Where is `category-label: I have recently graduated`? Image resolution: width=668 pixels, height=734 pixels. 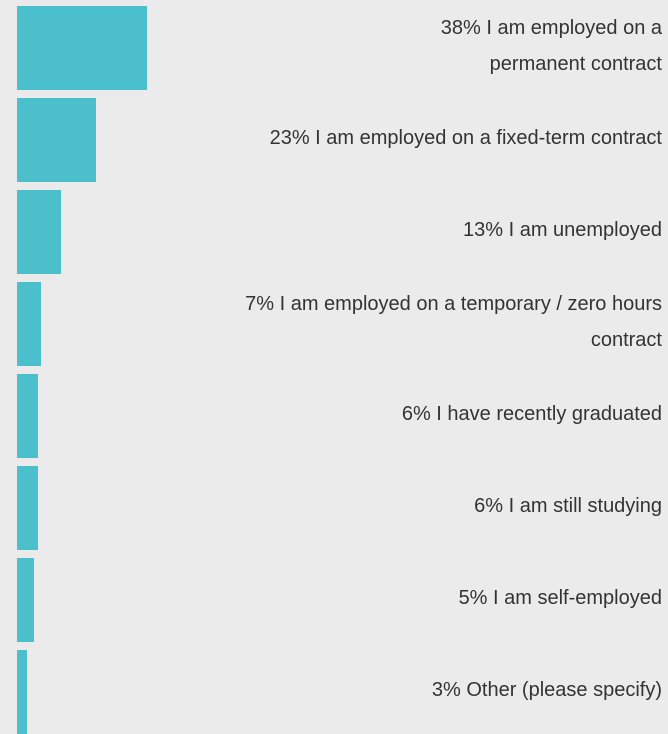
category-label: I have recently graduated is located at coordinates (549, 414).